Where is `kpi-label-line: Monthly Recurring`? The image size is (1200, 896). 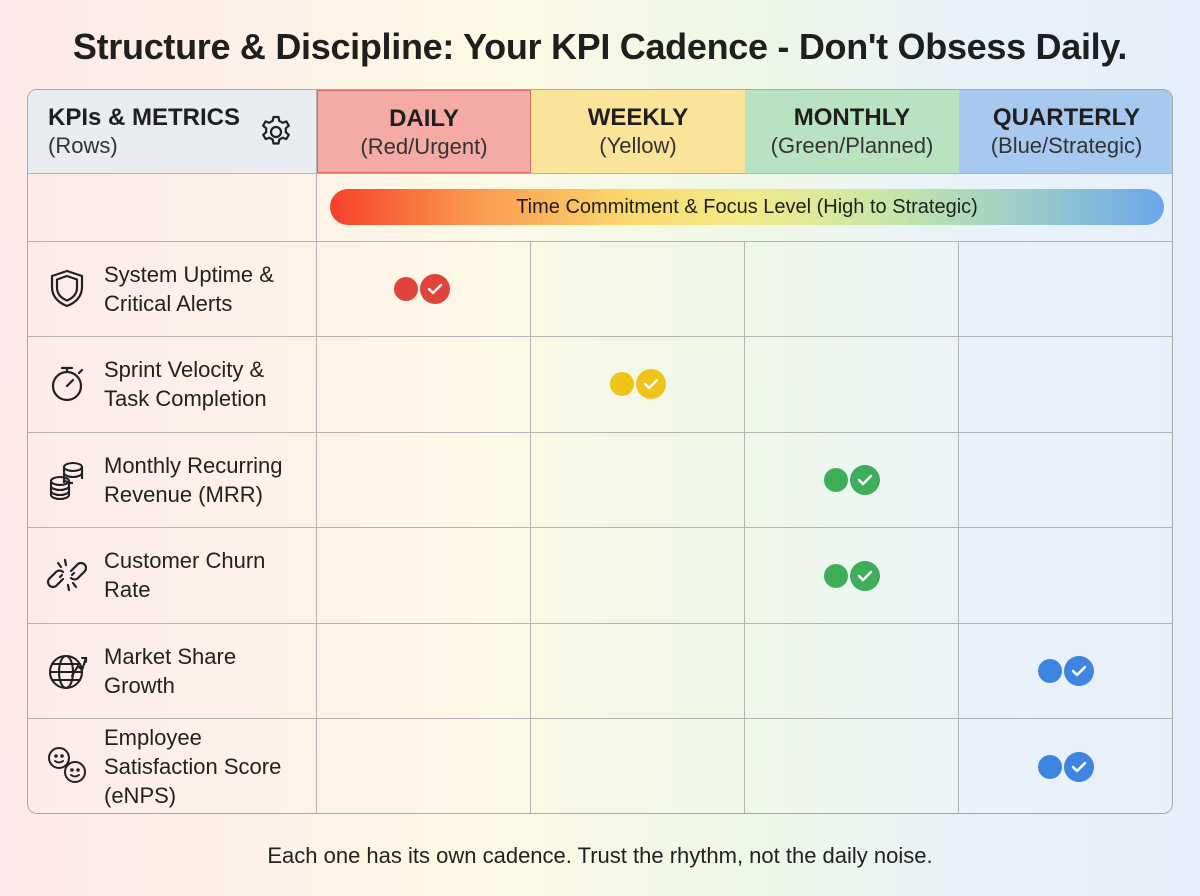 kpi-label-line: Monthly Recurring is located at coordinates (193, 465).